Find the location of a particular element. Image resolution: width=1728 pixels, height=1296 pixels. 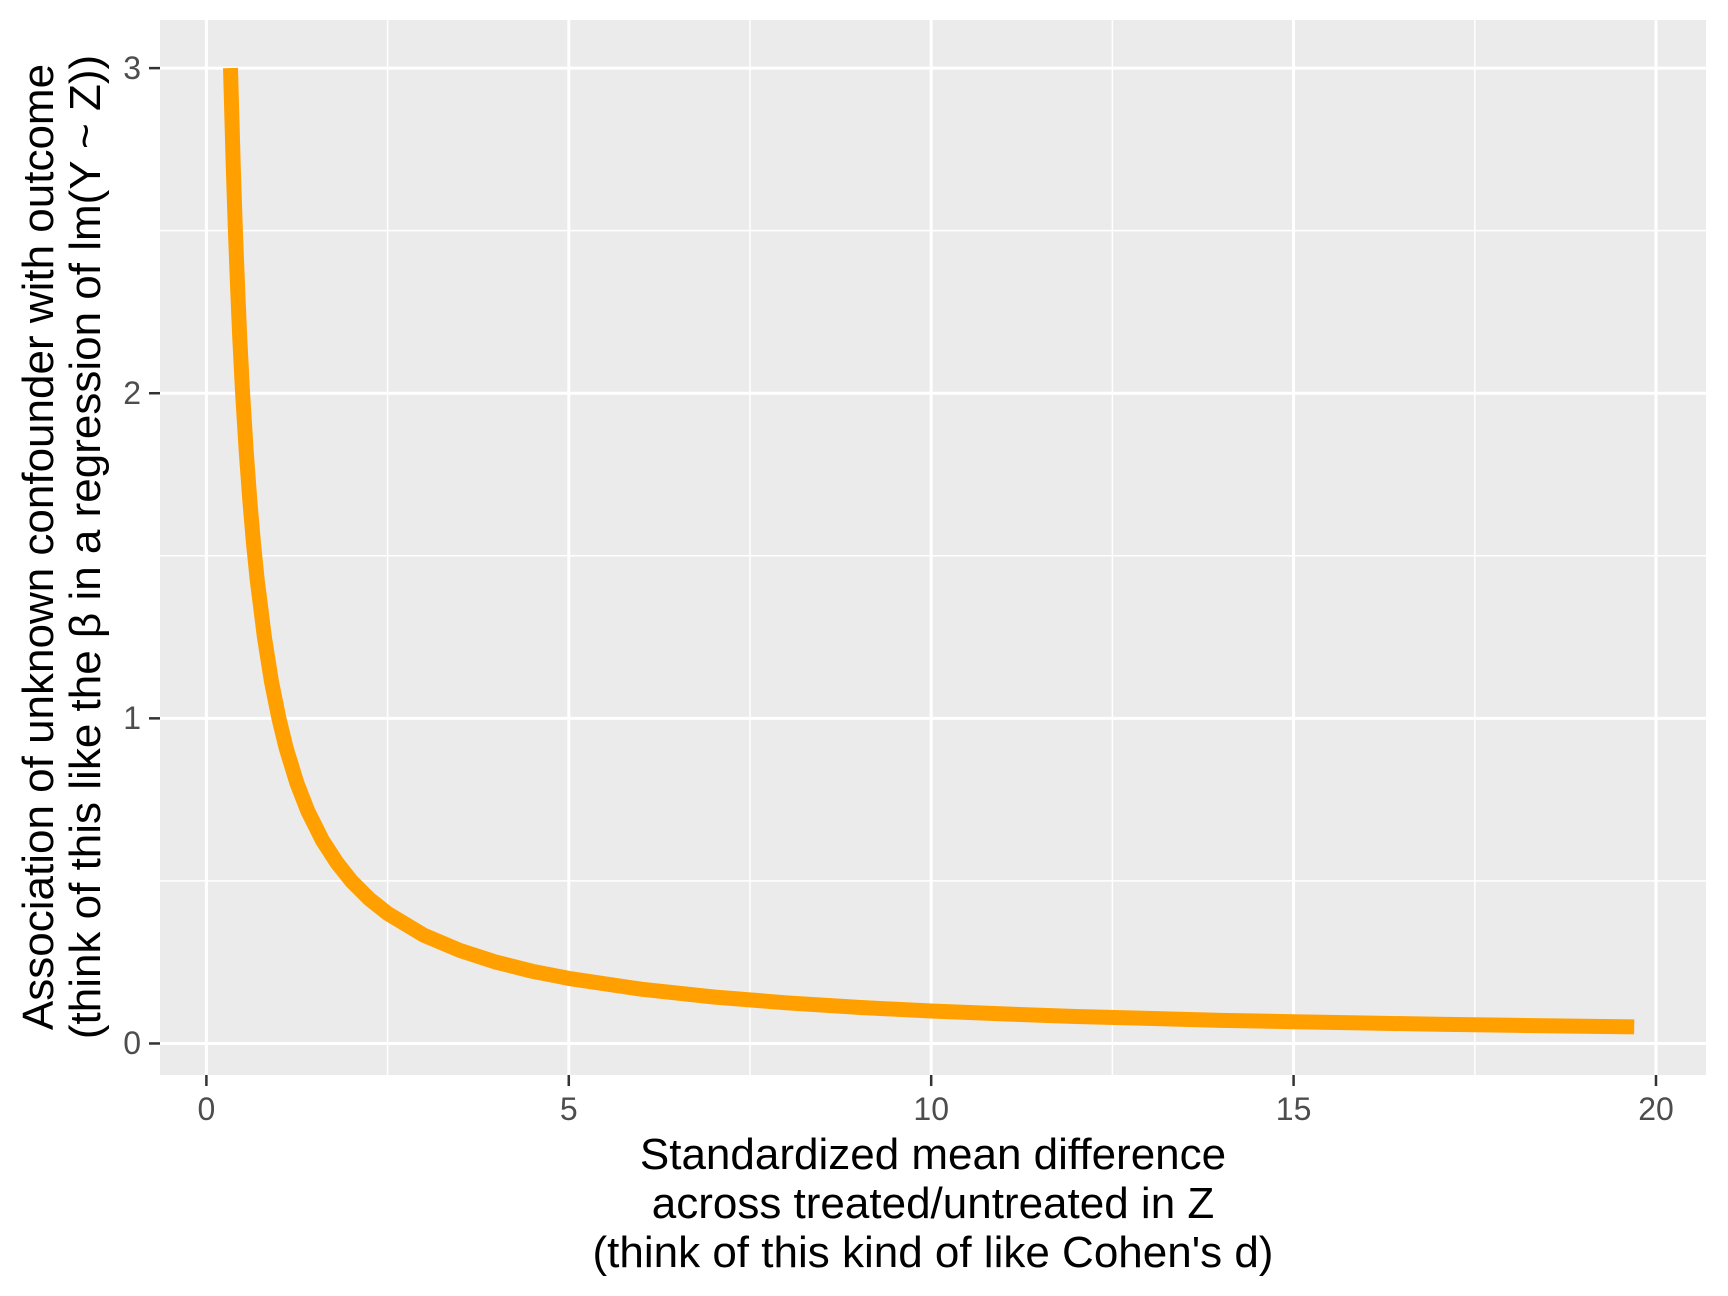

y-tick-label: 0 is located at coordinates (132, 1043).